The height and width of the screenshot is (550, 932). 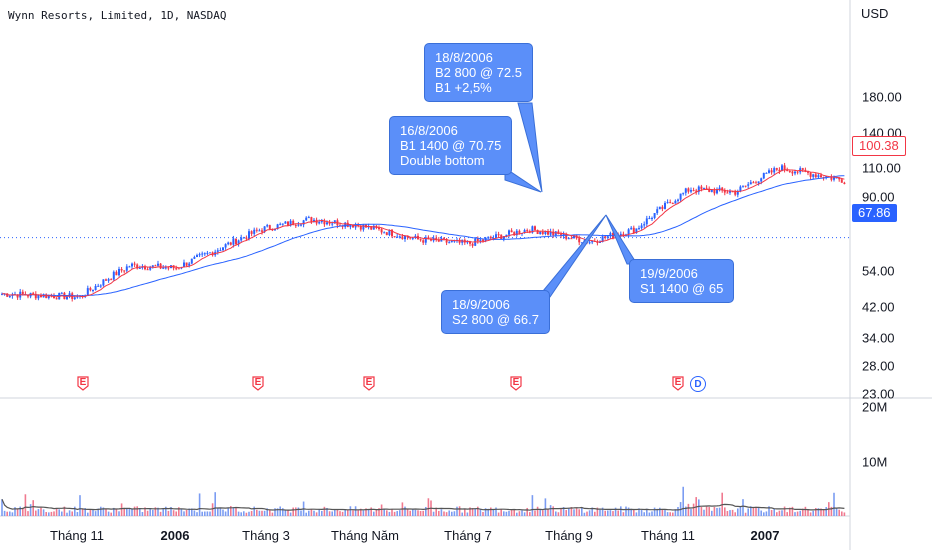 I want to click on trade-note-s1: 19/9/2006 S1 1400 @ 65, so click(x=682, y=281).